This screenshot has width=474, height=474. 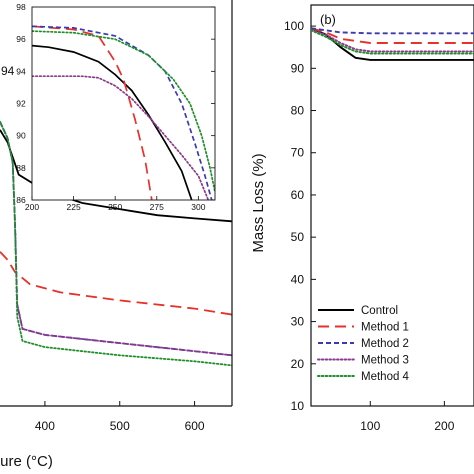 What do you see at coordinates (385, 344) in the screenshot?
I see `legend-label: Method 2` at bounding box center [385, 344].